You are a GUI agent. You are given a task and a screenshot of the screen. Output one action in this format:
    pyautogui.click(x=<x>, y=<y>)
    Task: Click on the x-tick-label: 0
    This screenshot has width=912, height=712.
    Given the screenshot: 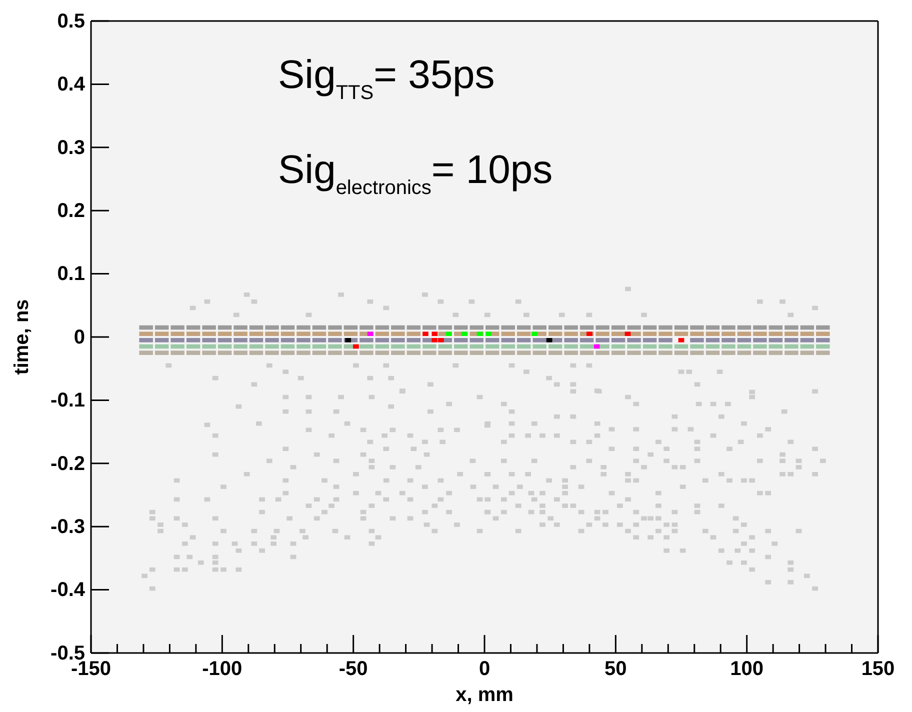 What is the action you would take?
    pyautogui.click(x=484, y=669)
    